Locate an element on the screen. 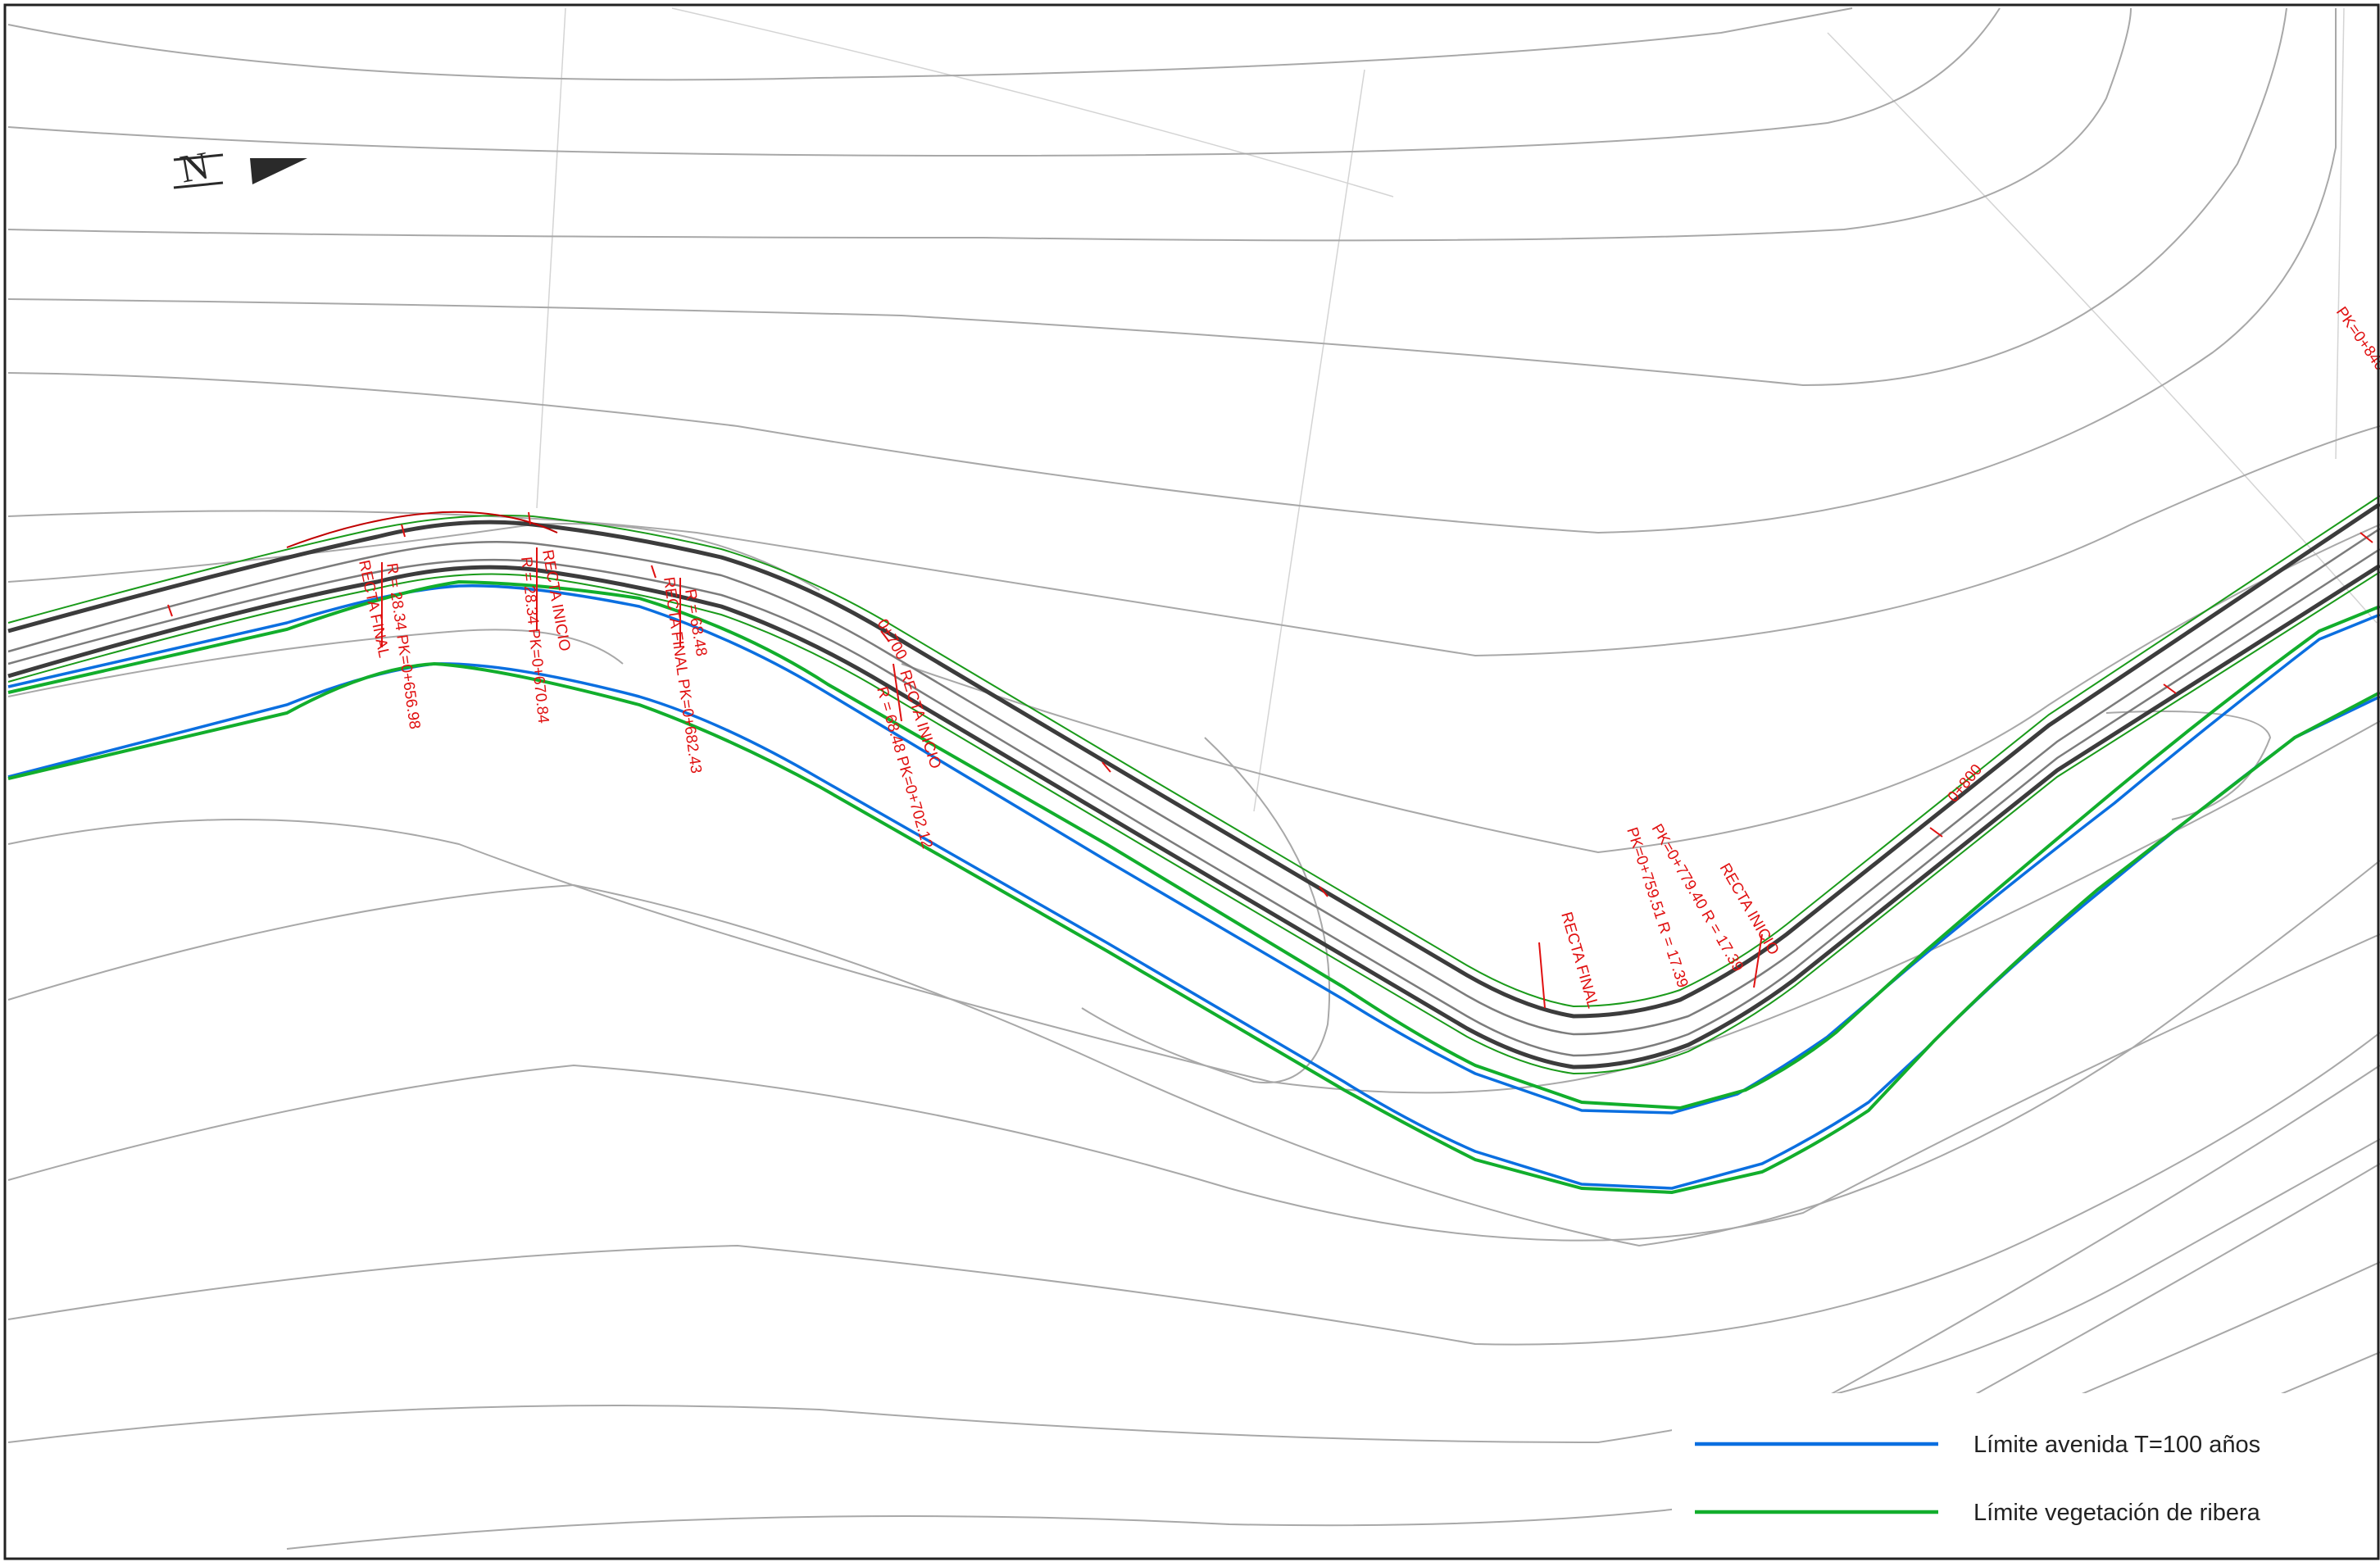 The height and width of the screenshot is (1562, 2380). annotation-recta-inicio-1: RECTA INICIO is located at coordinates (555, 600).